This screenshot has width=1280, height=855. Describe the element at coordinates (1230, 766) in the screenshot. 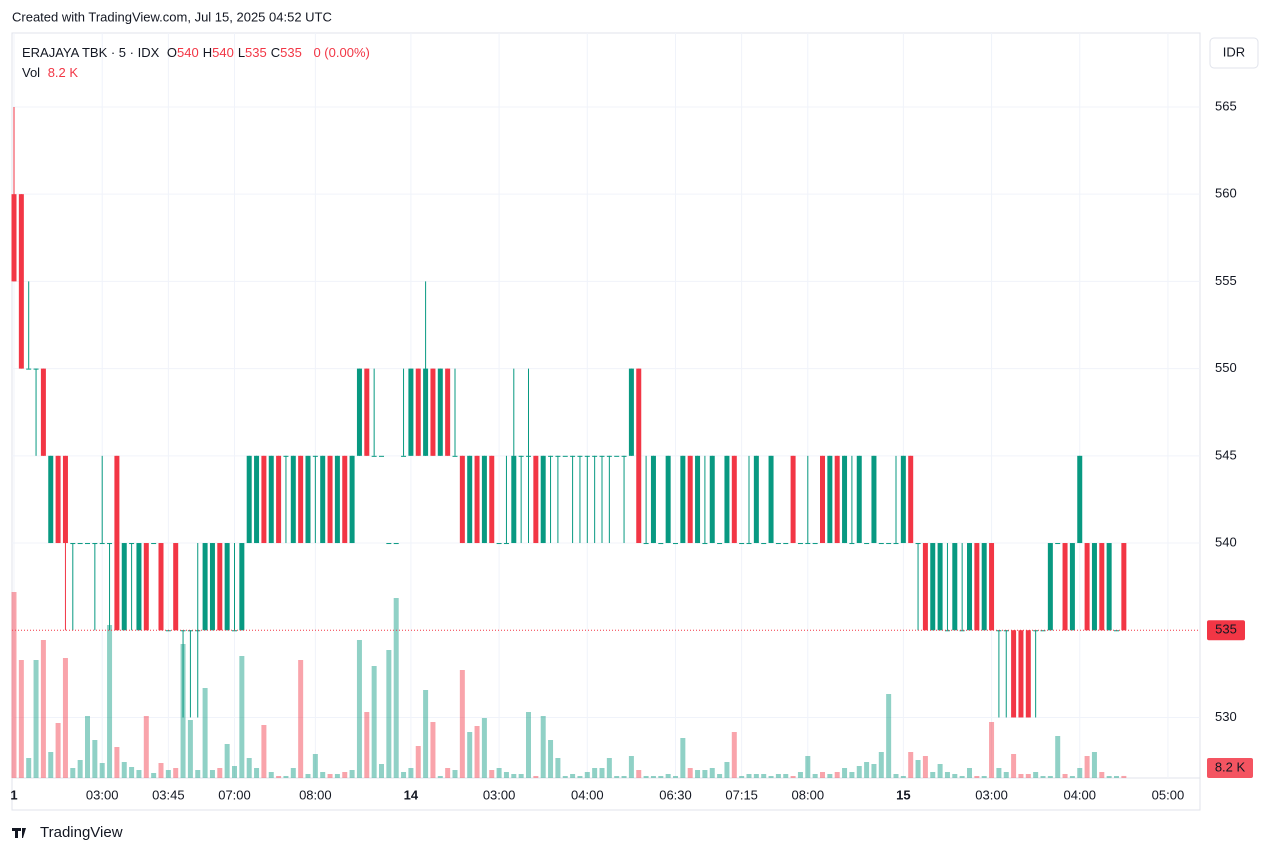

I see `volume-tag-label: 8.2 K` at that location.